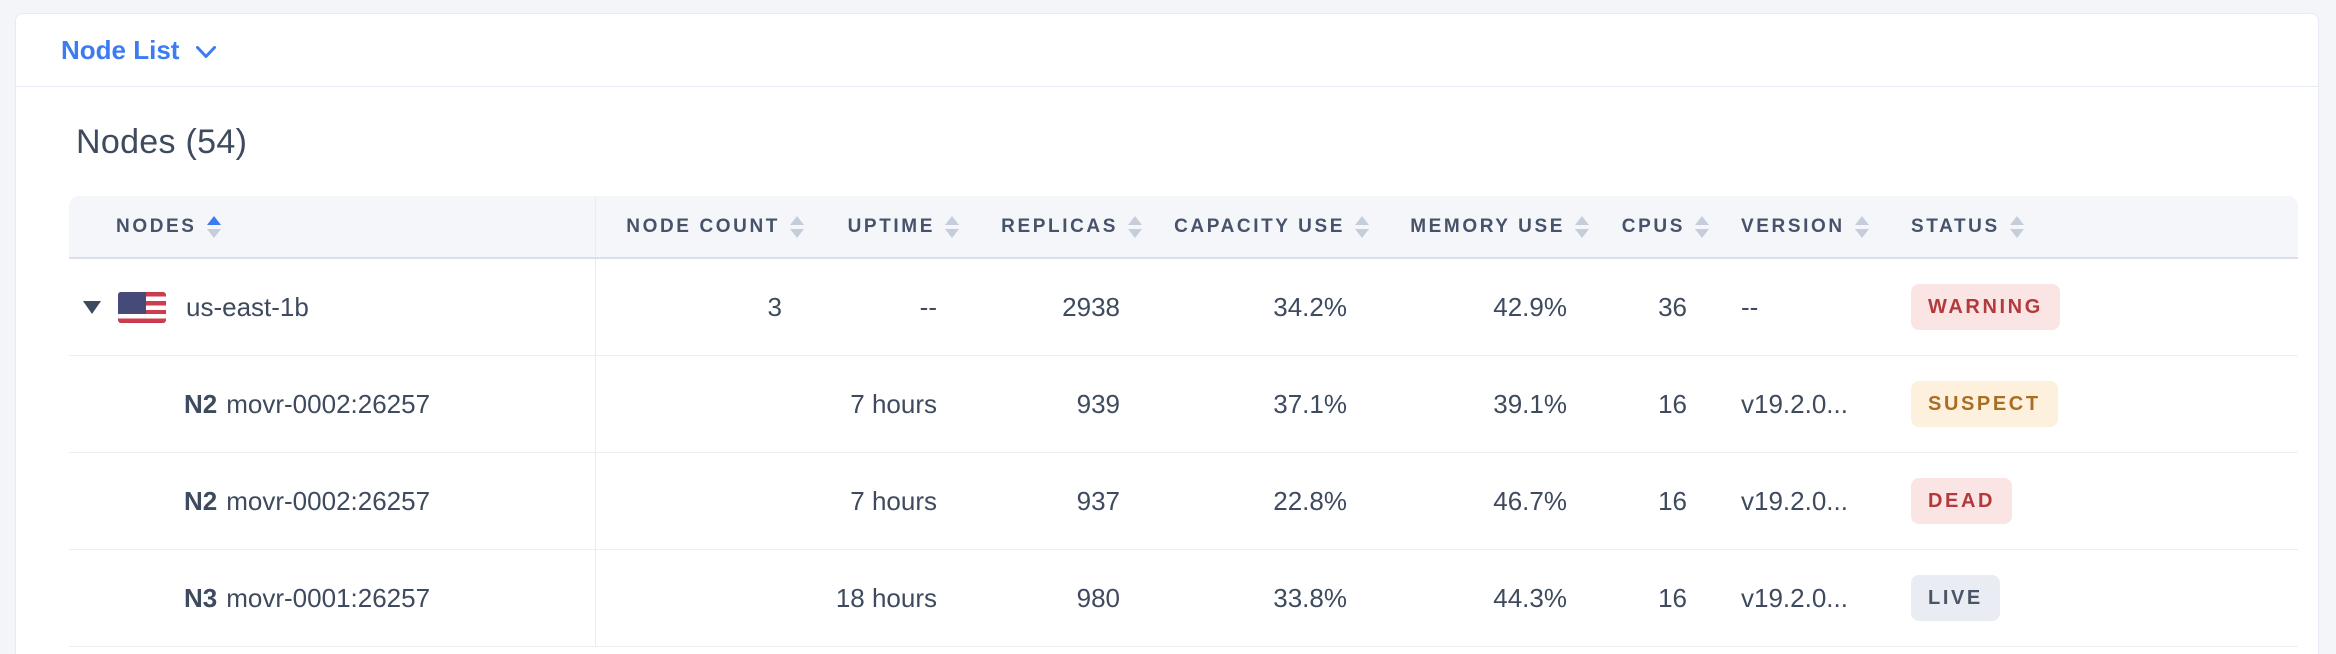 The height and width of the screenshot is (654, 2336). Describe the element at coordinates (92, 307) in the screenshot. I see `collapse-caret-icon` at that location.